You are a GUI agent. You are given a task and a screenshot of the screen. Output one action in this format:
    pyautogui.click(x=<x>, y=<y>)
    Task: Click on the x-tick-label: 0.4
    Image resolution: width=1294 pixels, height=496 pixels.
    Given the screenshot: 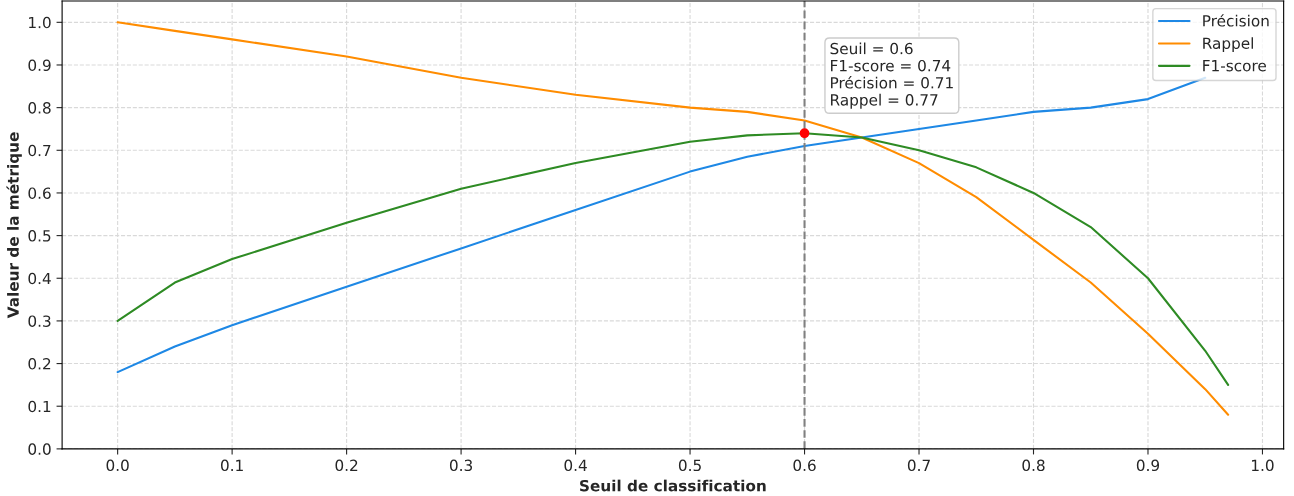 What is the action you would take?
    pyautogui.click(x=575, y=465)
    